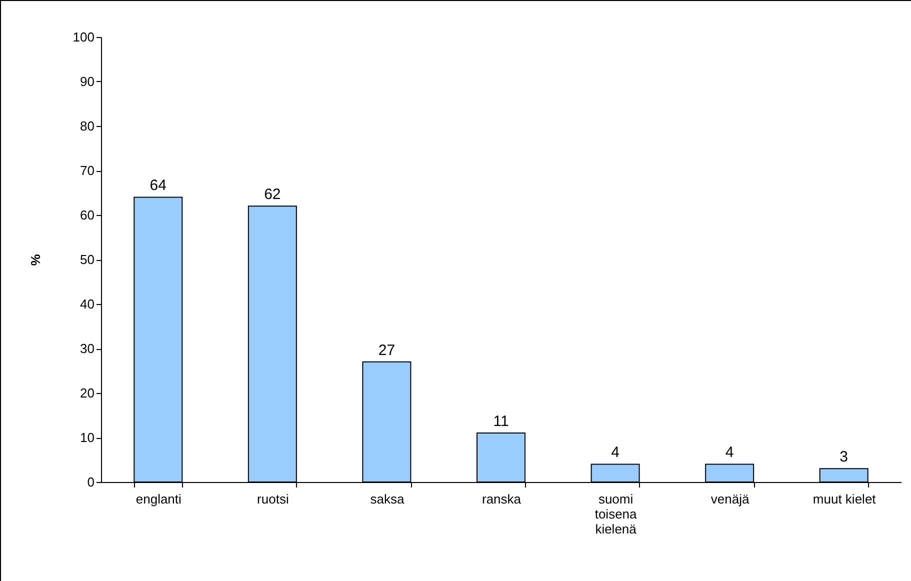 Image resolution: width=911 pixels, height=581 pixels. What do you see at coordinates (87, 81) in the screenshot?
I see `y-tick-label: 90` at bounding box center [87, 81].